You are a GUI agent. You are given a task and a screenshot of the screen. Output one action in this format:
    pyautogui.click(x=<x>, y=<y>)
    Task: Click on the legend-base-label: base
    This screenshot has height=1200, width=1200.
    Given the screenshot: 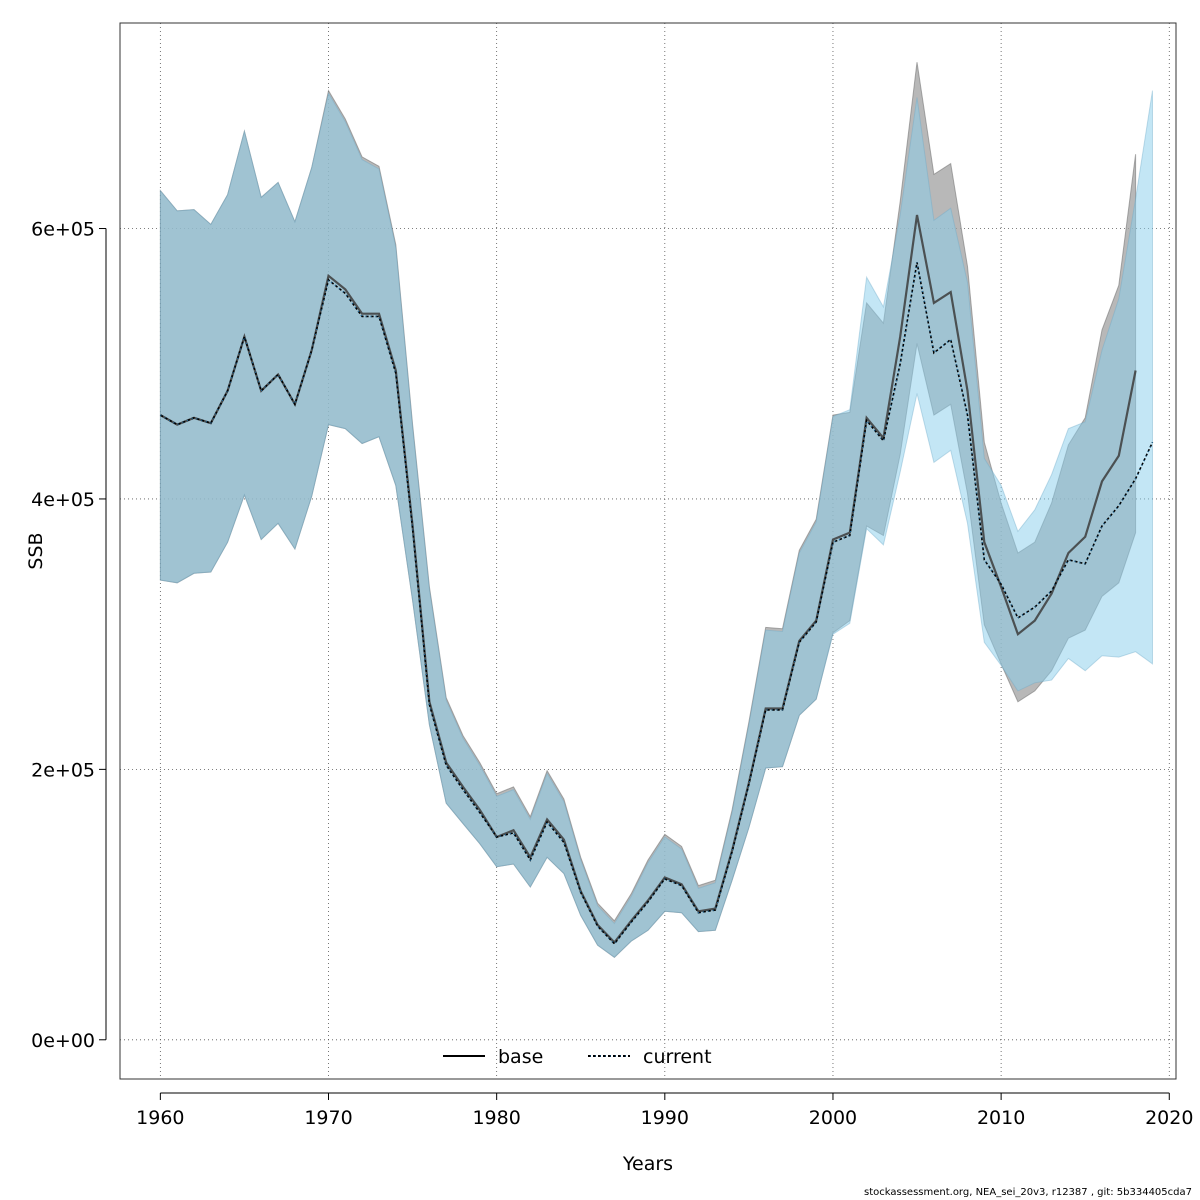 What is the action you would take?
    pyautogui.click(x=520, y=1057)
    